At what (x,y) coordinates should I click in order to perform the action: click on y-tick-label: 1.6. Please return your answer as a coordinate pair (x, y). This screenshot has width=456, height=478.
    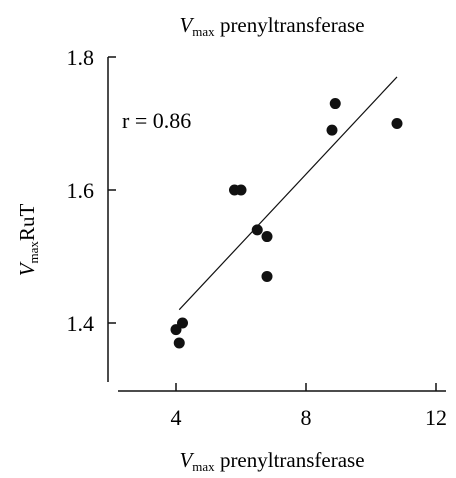
    Looking at the image, I should click on (81, 190).